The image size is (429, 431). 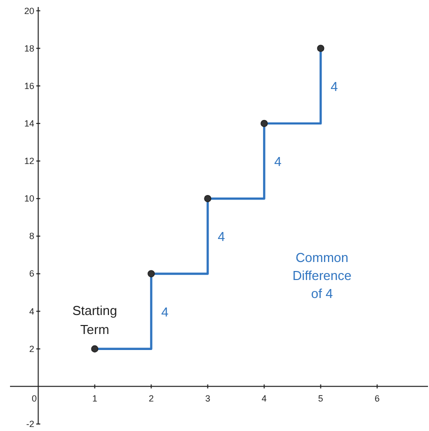 I want to click on x-tick-label: 4, so click(x=264, y=398).